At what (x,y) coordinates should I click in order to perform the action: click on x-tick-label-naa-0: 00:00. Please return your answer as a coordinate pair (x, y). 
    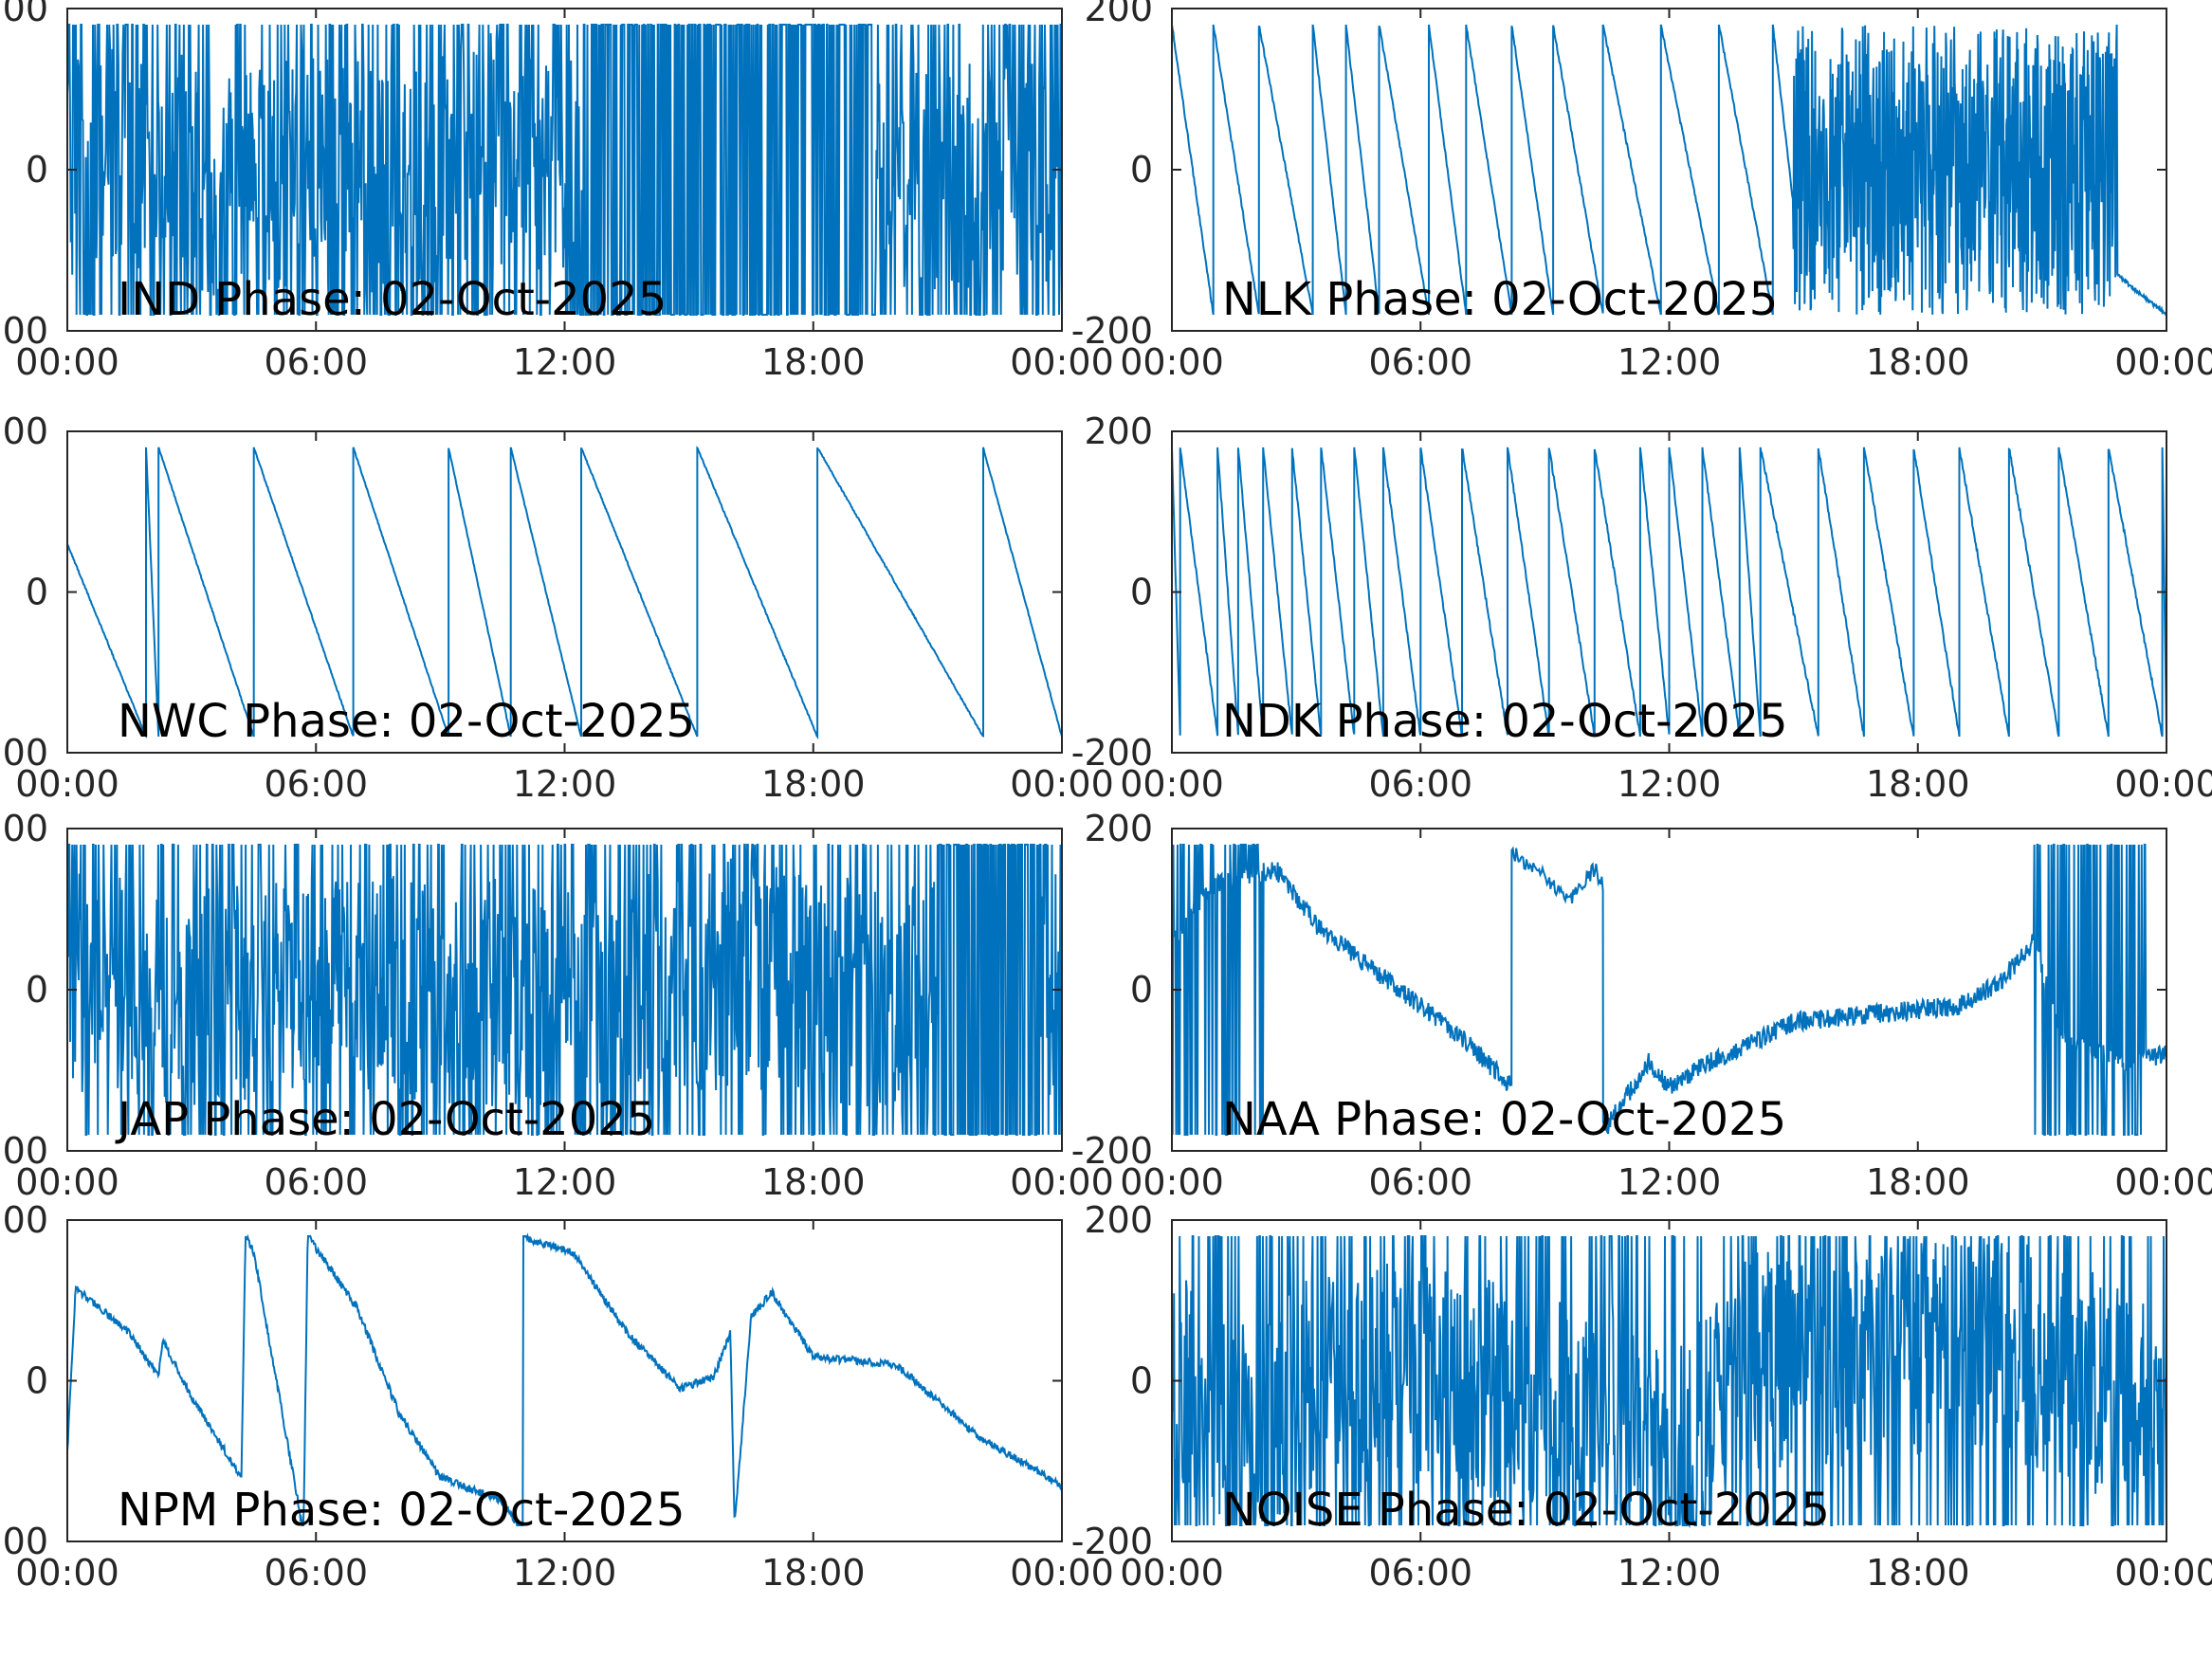
    Looking at the image, I should click on (1172, 1182).